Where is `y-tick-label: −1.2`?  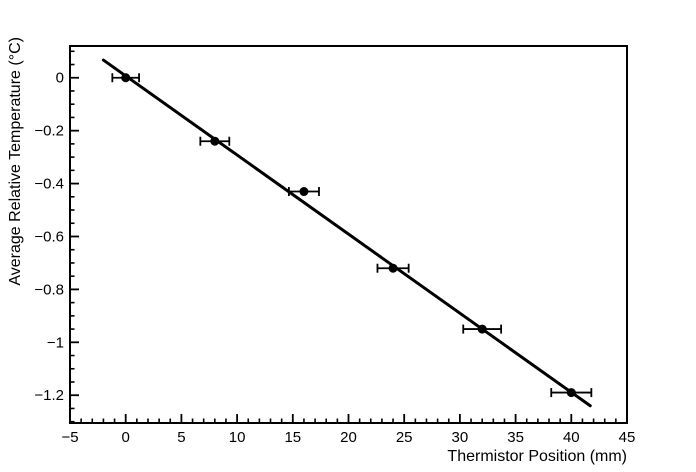 y-tick-label: −1.2 is located at coordinates (49, 395).